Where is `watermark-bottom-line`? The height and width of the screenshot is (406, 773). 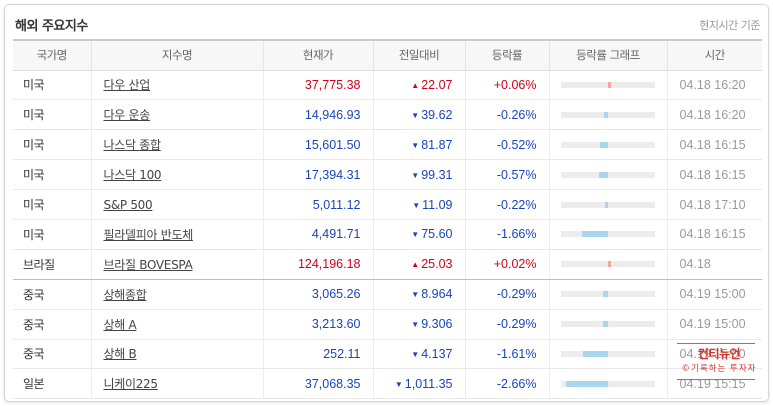
watermark-bottom-line is located at coordinates (716, 379).